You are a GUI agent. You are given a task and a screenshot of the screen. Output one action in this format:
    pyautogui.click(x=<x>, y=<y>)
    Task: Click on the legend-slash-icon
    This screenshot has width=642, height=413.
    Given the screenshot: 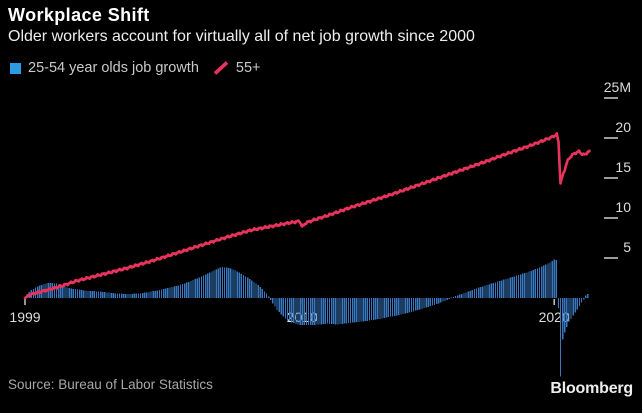 What is the action you would take?
    pyautogui.click(x=221, y=68)
    